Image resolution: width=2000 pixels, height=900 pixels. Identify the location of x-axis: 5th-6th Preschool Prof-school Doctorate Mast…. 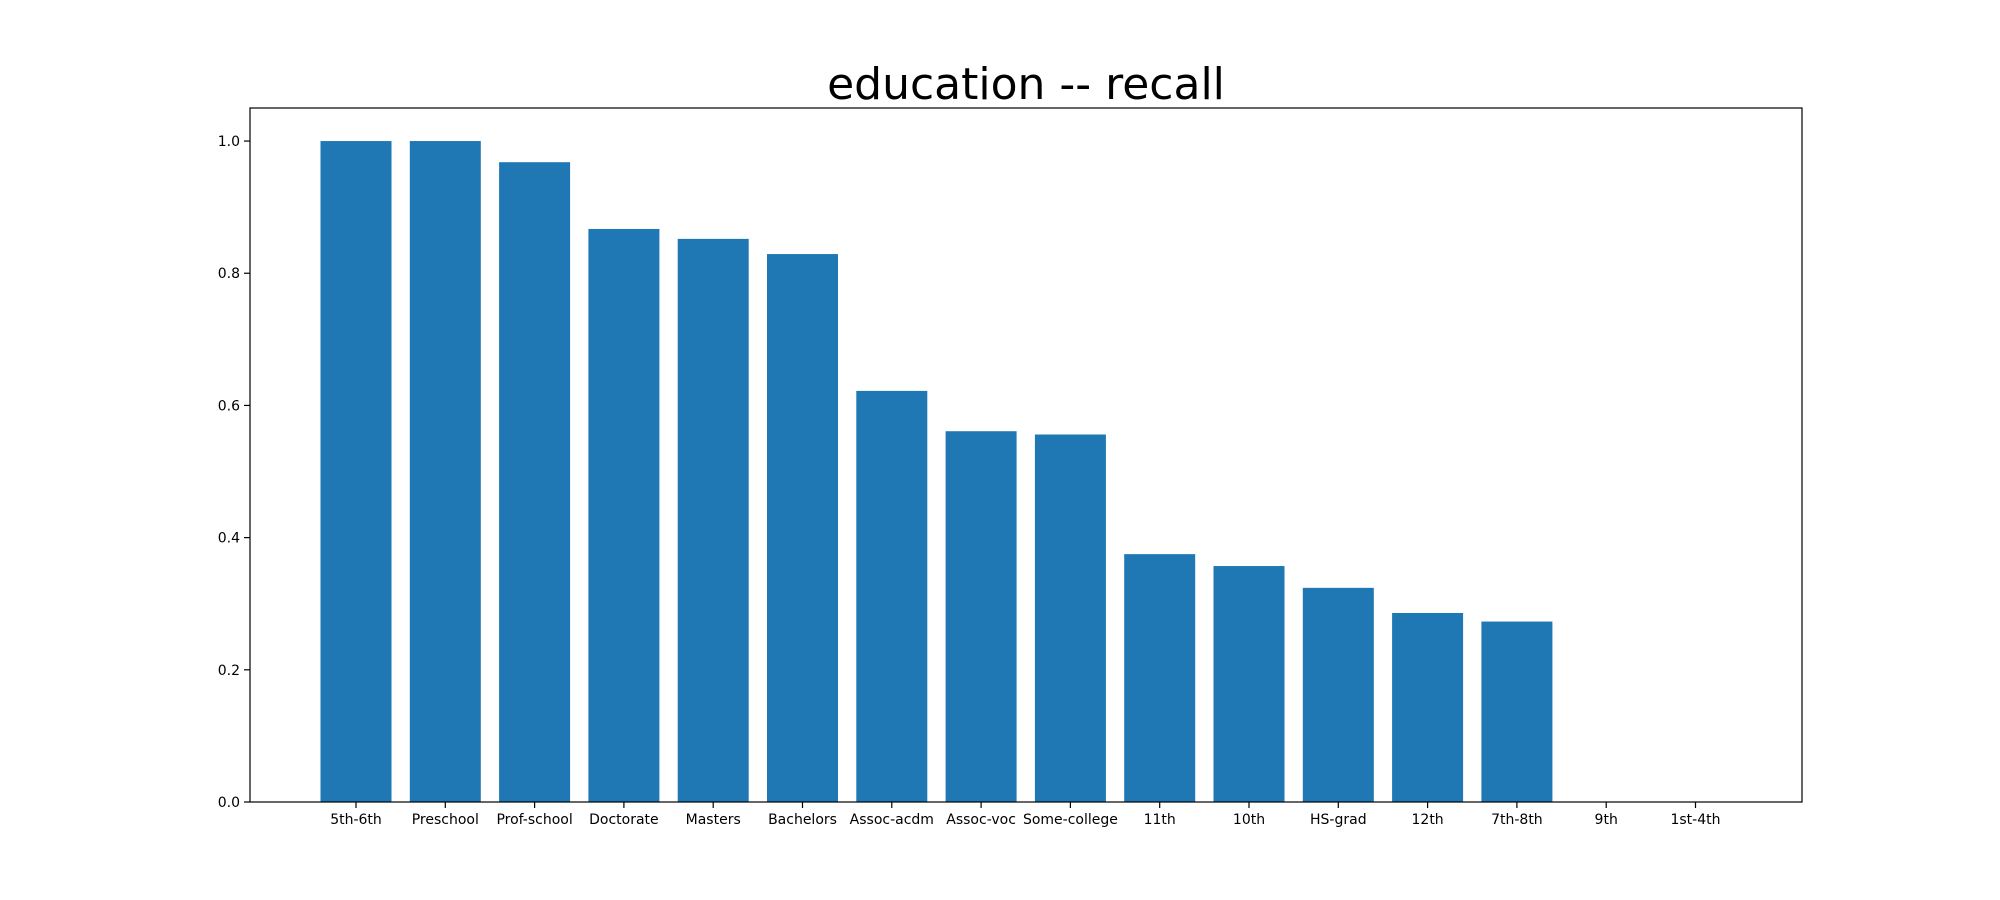
(1025, 815).